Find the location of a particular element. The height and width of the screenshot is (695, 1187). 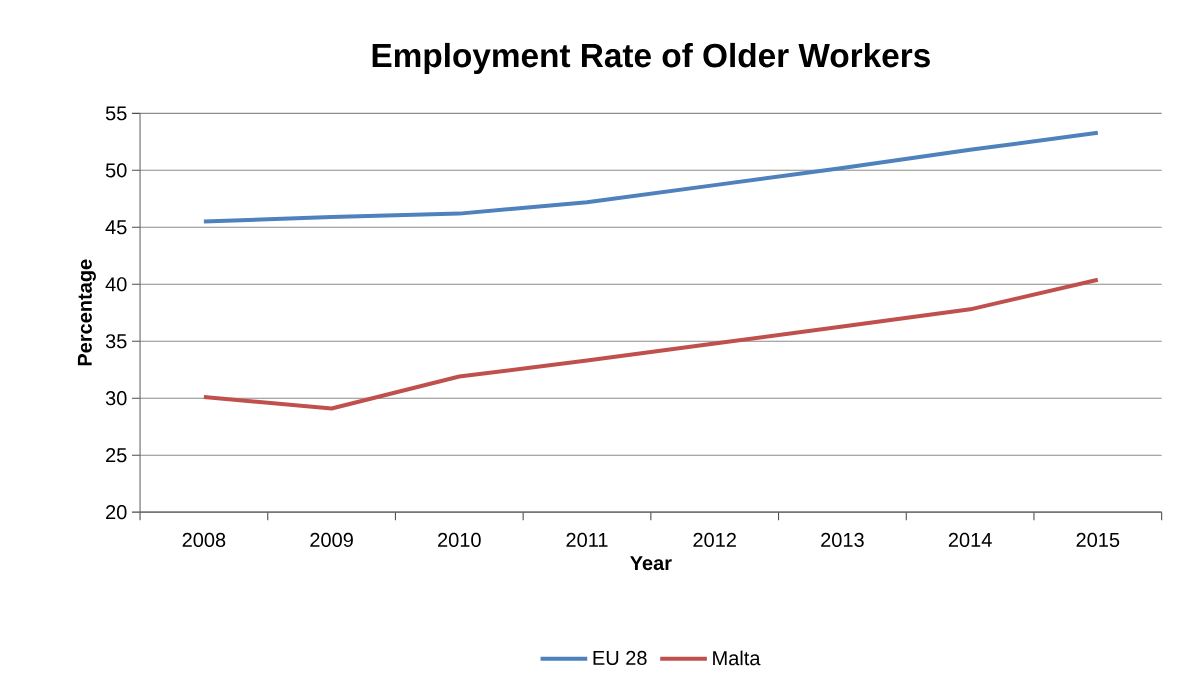

x-axis-title: Year is located at coordinates (651, 563).